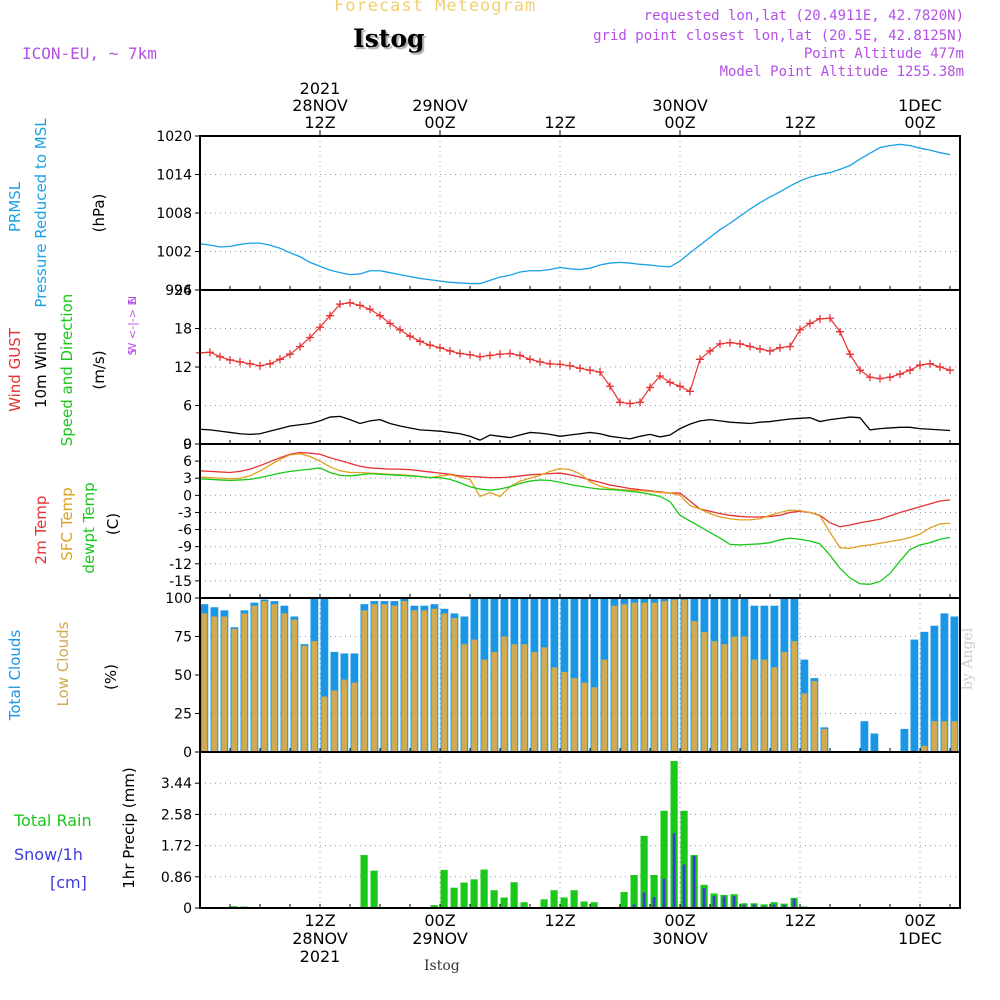 This screenshot has height=1000, width=1000. What do you see at coordinates (575, 428) in the screenshot?
I see `wind-speed-line` at bounding box center [575, 428].